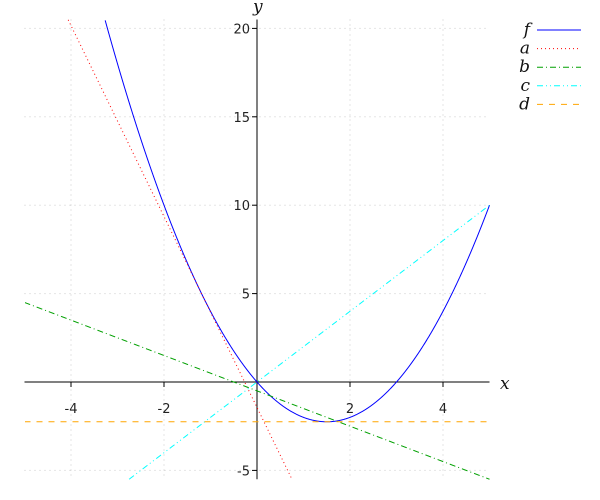 The image size is (600, 500). What do you see at coordinates (524, 67) in the screenshot?
I see `legend-label-b: b` at bounding box center [524, 67].